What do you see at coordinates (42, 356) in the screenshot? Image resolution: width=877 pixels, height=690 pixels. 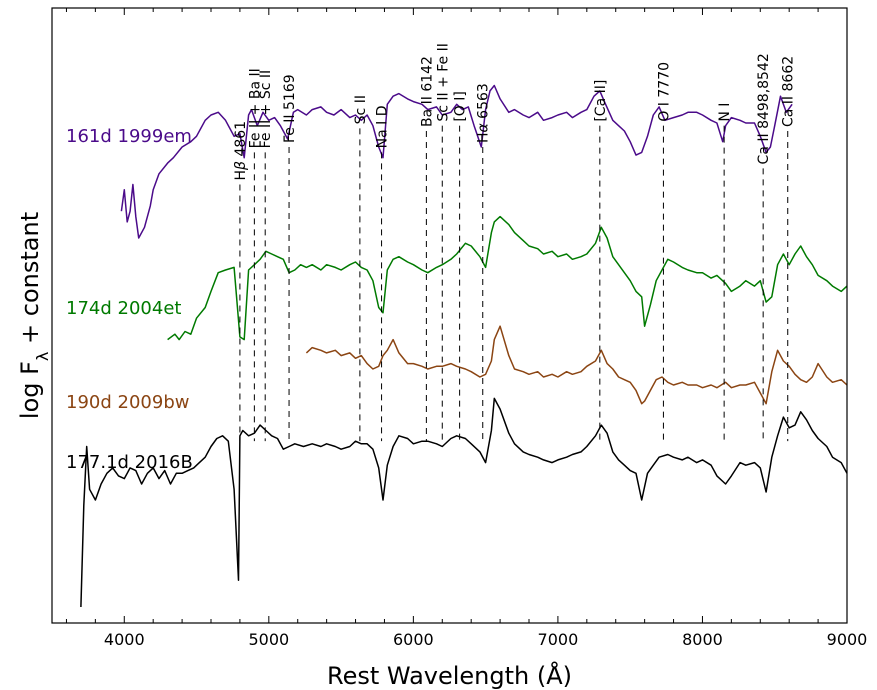 I see `y-axis-title-sub: λ` at bounding box center [42, 356].